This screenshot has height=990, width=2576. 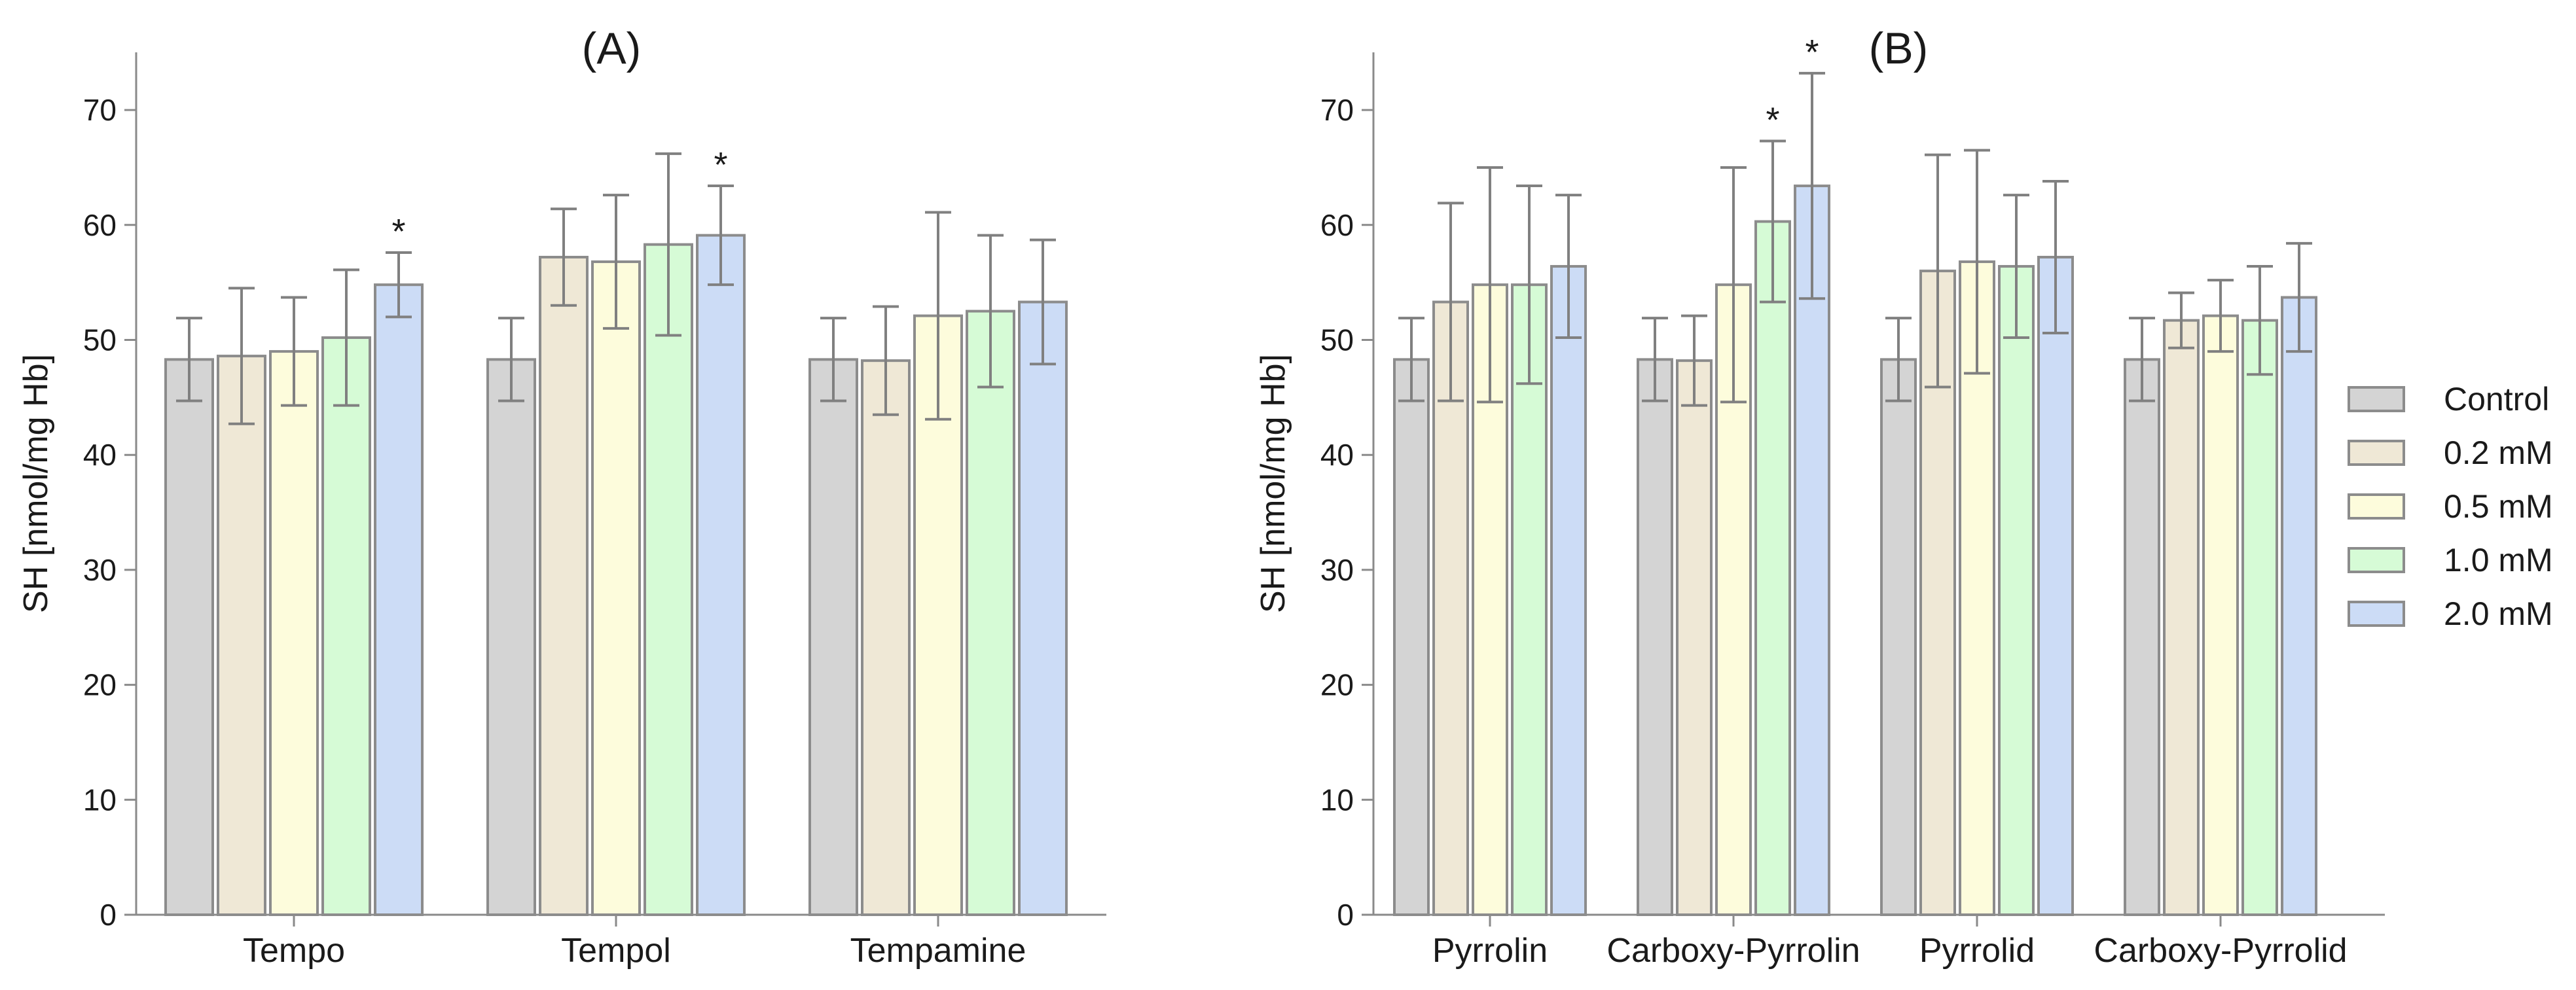 What do you see at coordinates (2376, 506) in the screenshot?
I see `legend-swatch-0-5-mm` at bounding box center [2376, 506].